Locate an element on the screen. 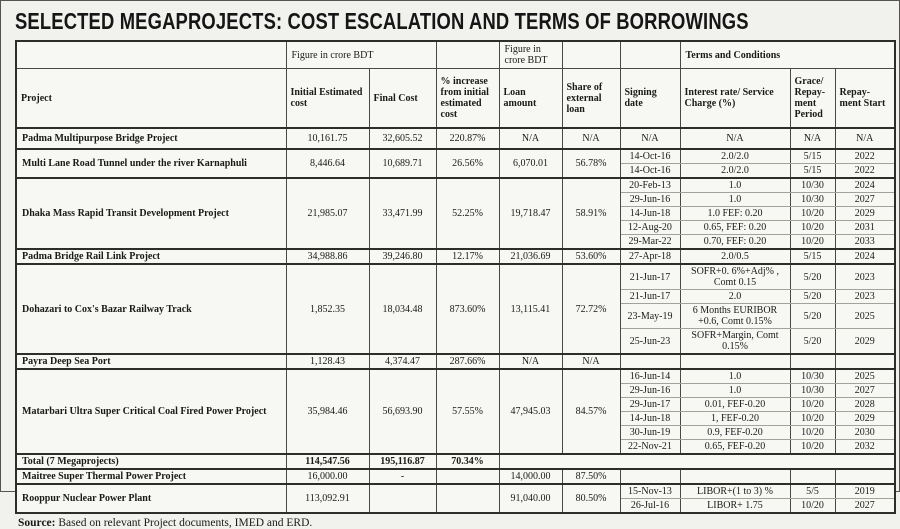 The height and width of the screenshot is (529, 900). signing-date-cell is located at coordinates (650, 476).